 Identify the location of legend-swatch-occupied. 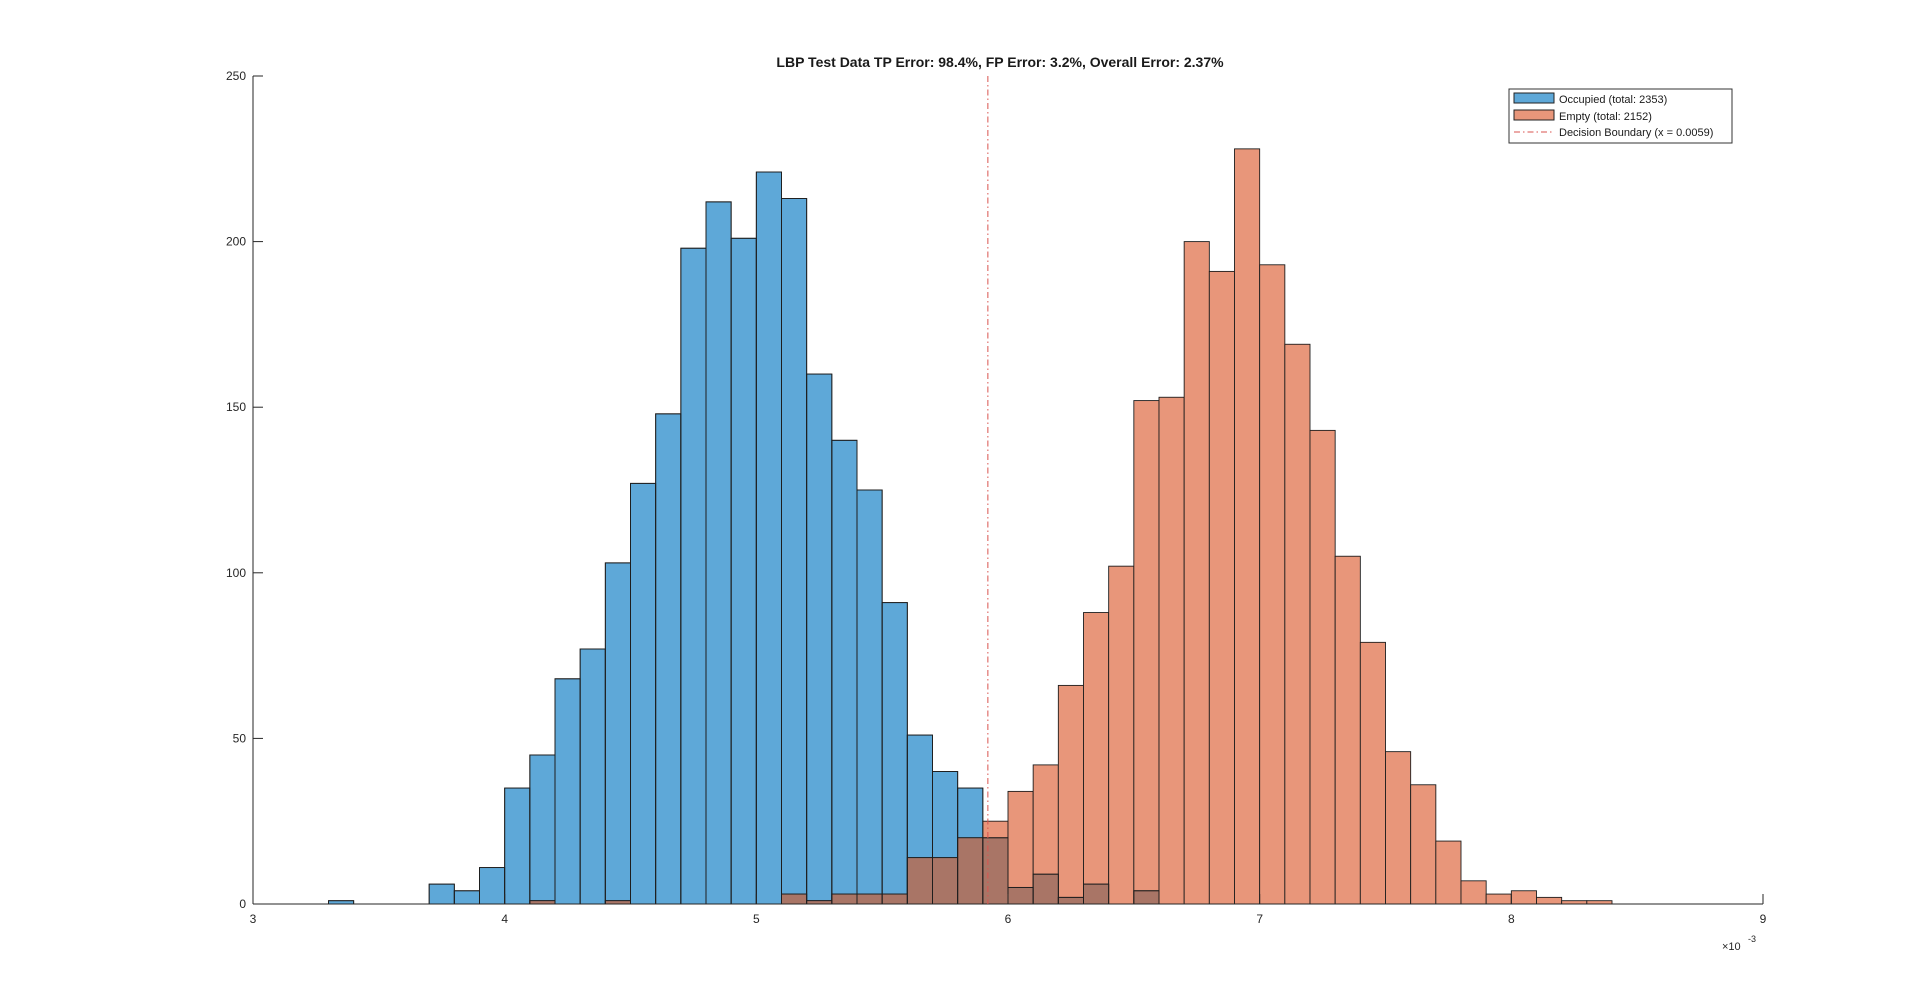
(1534, 98).